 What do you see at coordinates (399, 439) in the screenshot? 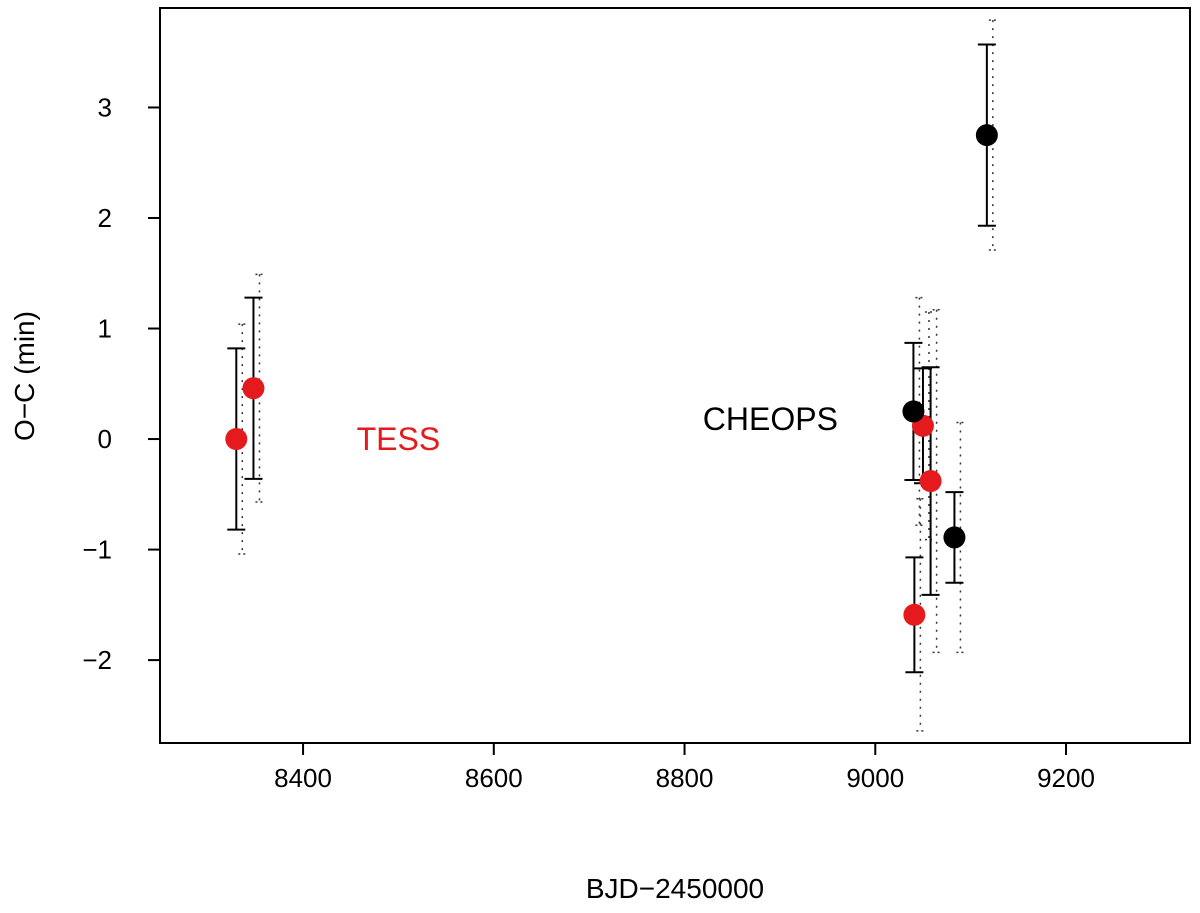
I see `annotation-label: TESS` at bounding box center [399, 439].